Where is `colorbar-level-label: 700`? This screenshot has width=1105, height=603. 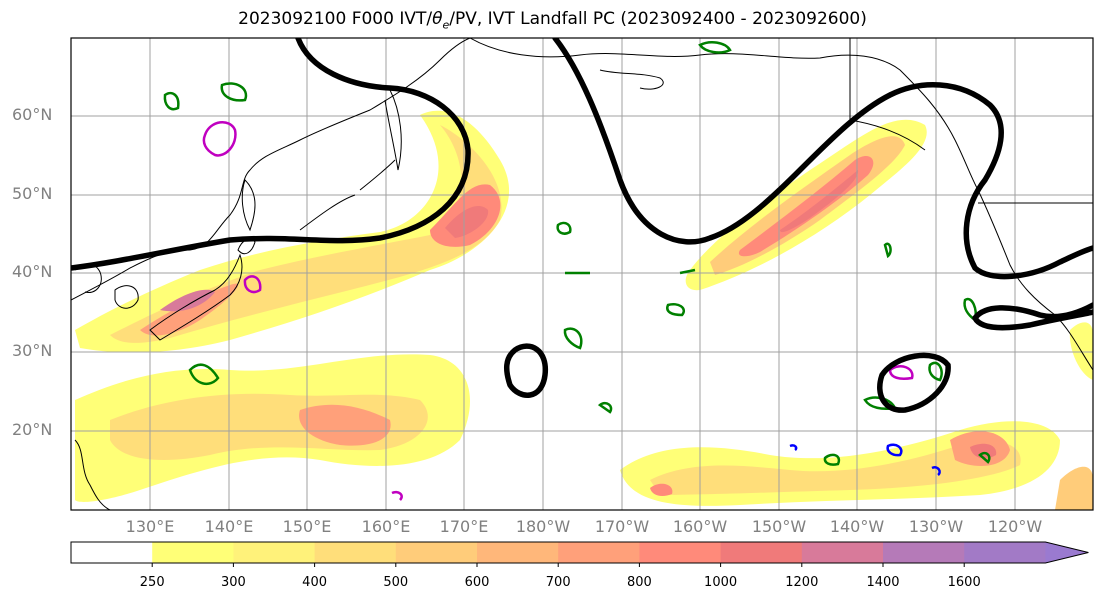 colorbar-level-label: 700 is located at coordinates (558, 582).